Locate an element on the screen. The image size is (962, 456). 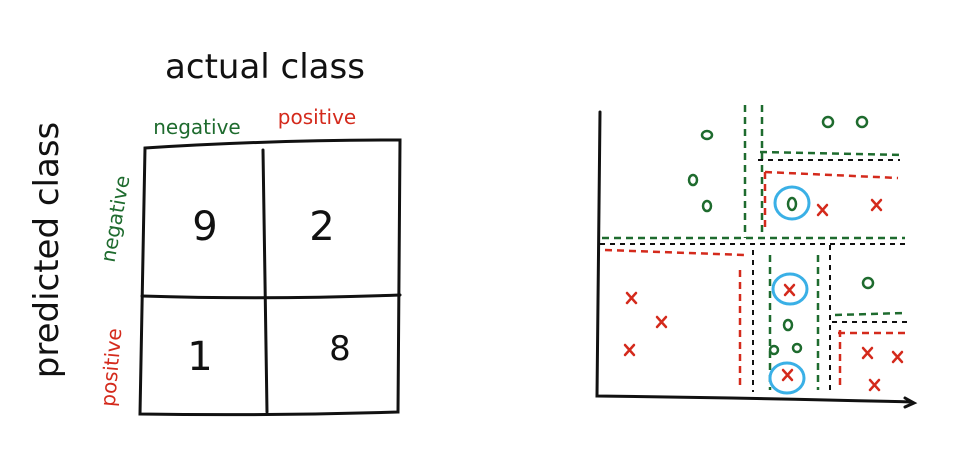
predicted-class-title: predicted class is located at coordinates (47, 250).